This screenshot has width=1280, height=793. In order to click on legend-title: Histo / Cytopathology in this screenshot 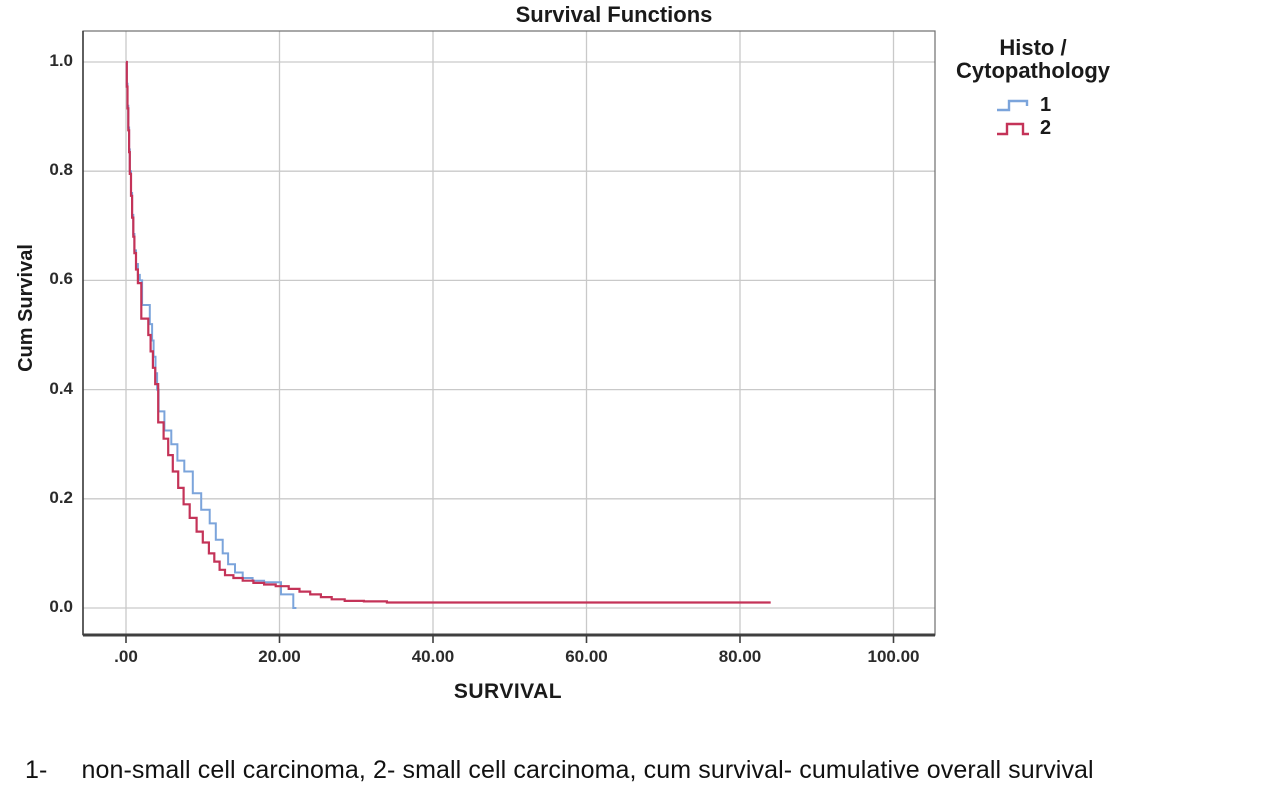, I will do `click(1033, 59)`.